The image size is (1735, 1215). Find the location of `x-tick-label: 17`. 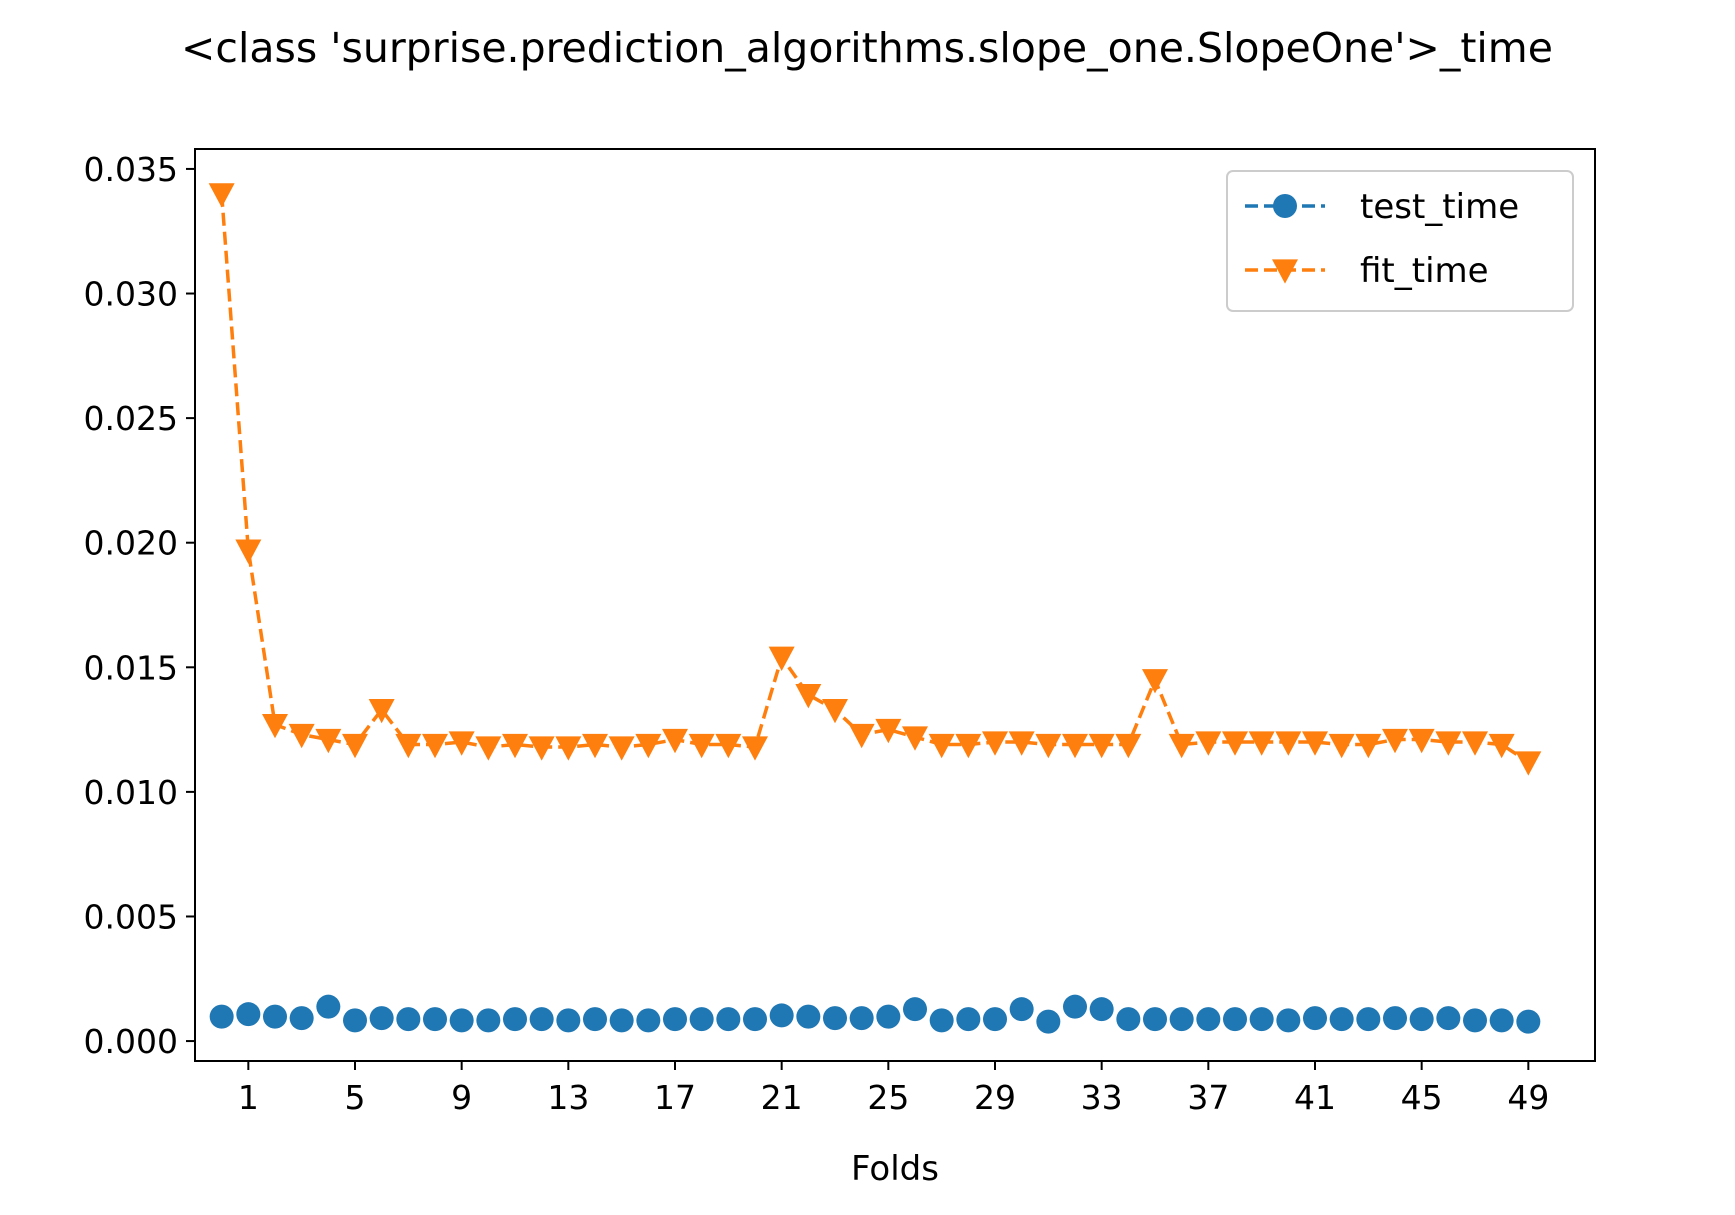

x-tick-label: 17 is located at coordinates (675, 1097).